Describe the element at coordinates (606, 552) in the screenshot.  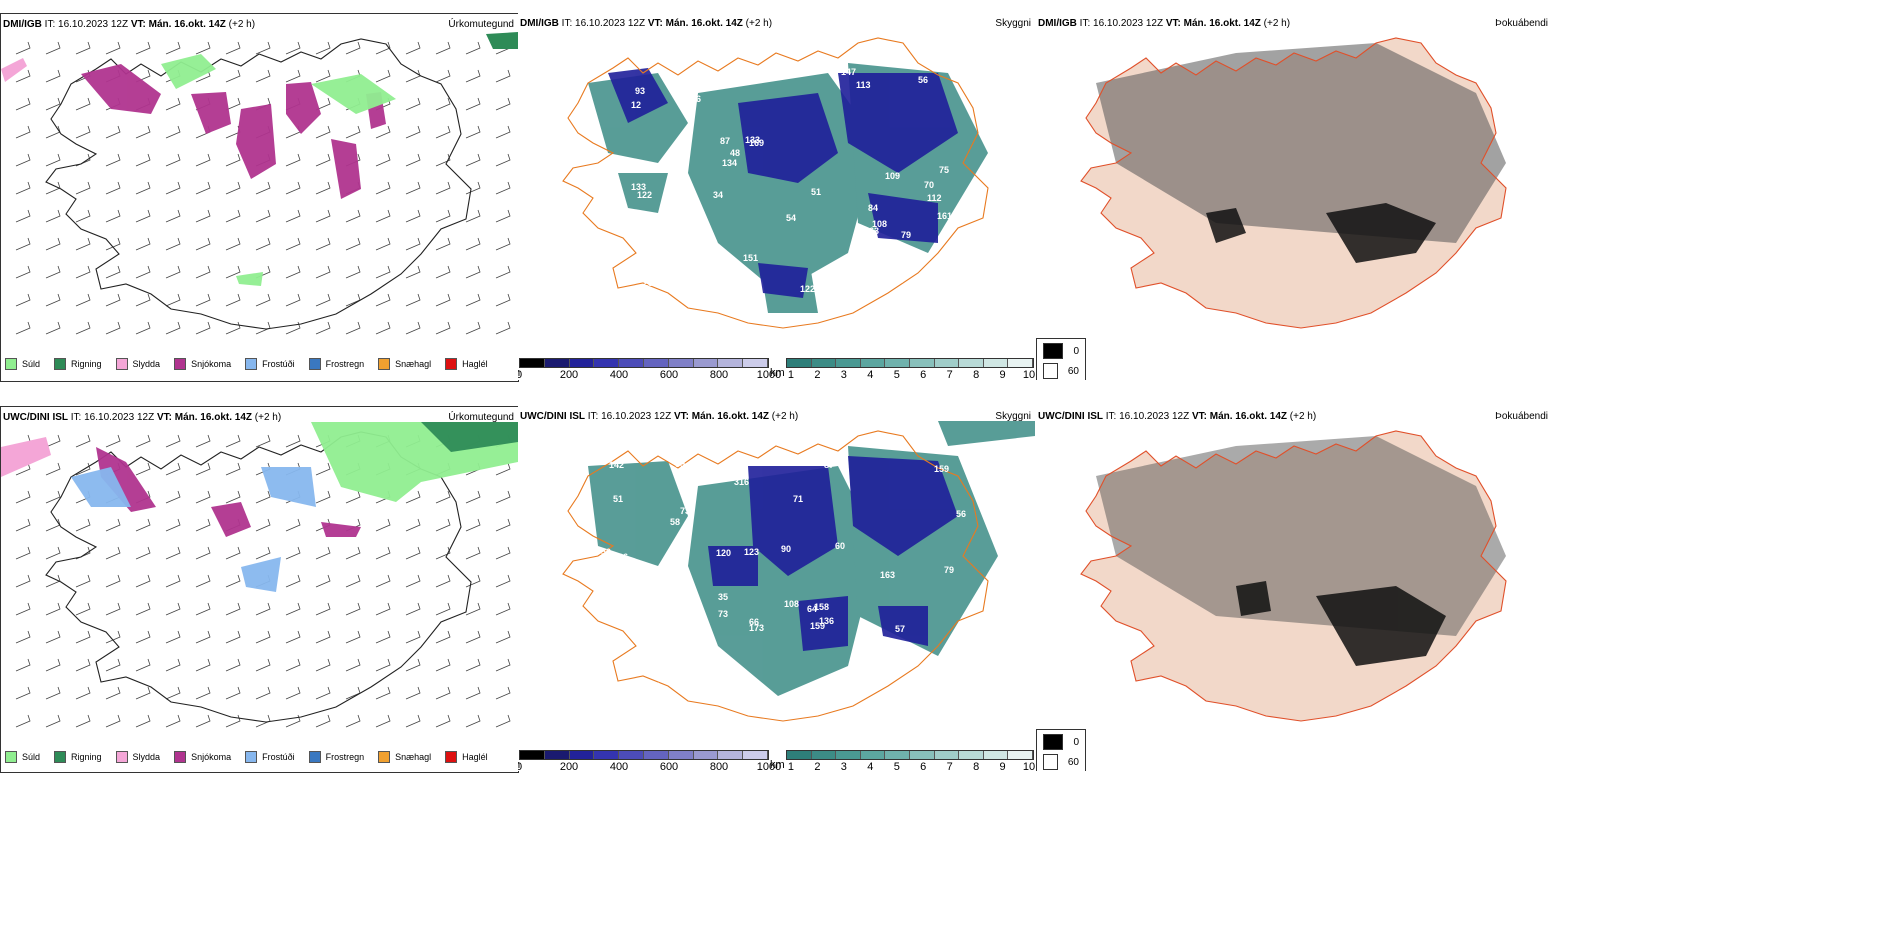
I see `cloud-base-value: 50` at that location.